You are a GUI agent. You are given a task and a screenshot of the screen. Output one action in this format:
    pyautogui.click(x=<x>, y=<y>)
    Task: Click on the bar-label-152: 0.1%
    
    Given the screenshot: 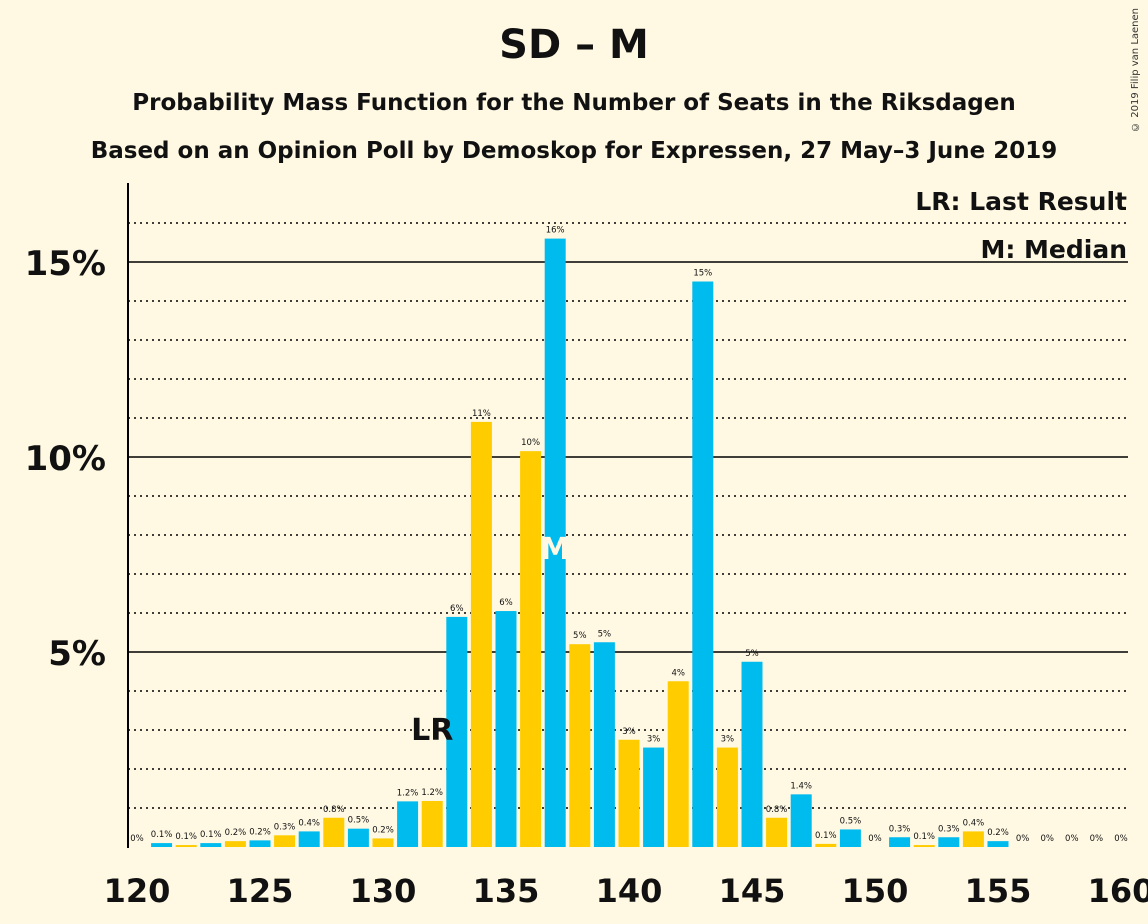 What is the action you would take?
    pyautogui.click(x=924, y=837)
    